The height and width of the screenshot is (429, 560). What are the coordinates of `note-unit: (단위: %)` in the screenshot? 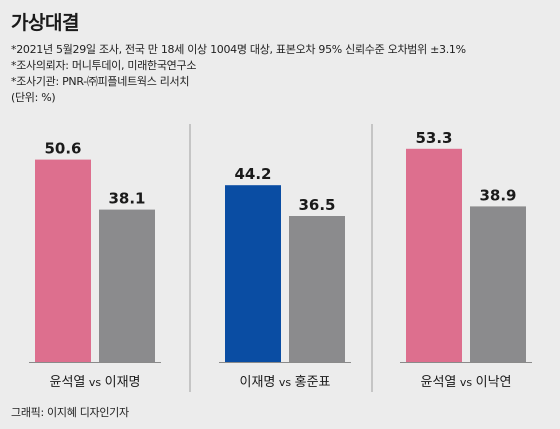 It's located at (33, 97).